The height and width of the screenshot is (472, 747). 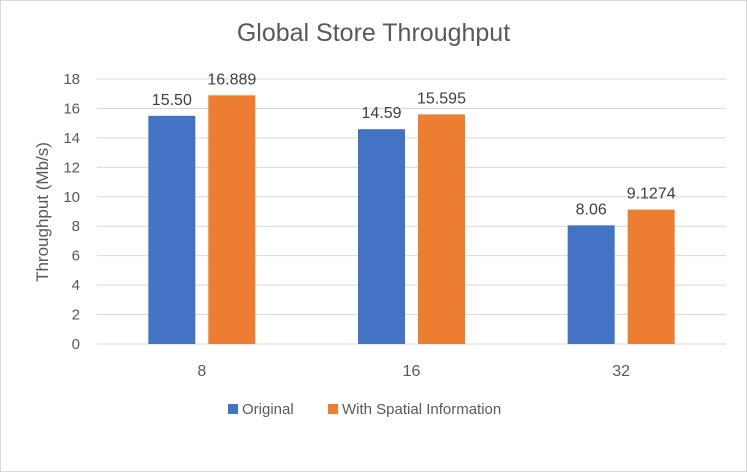 I want to click on y-tick-label: 6, so click(x=76, y=256).